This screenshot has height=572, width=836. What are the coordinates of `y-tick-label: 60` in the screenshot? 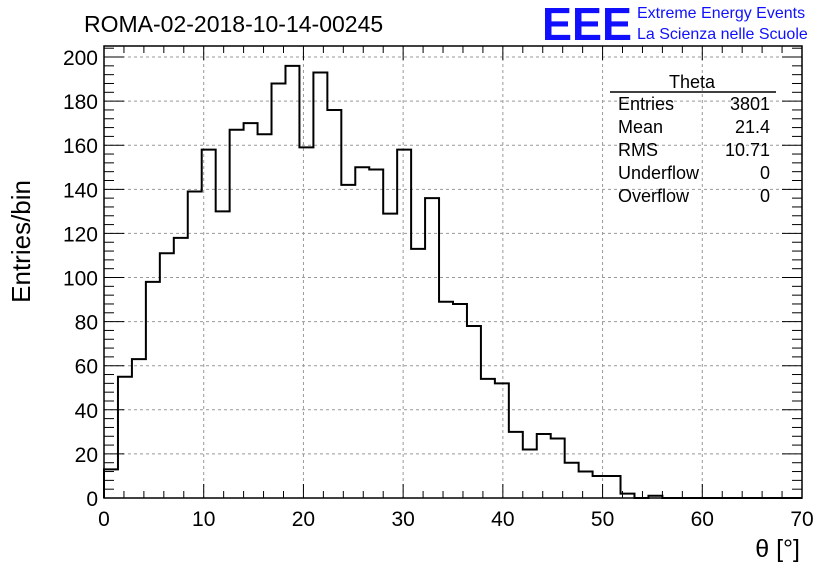 It's located at (86, 367).